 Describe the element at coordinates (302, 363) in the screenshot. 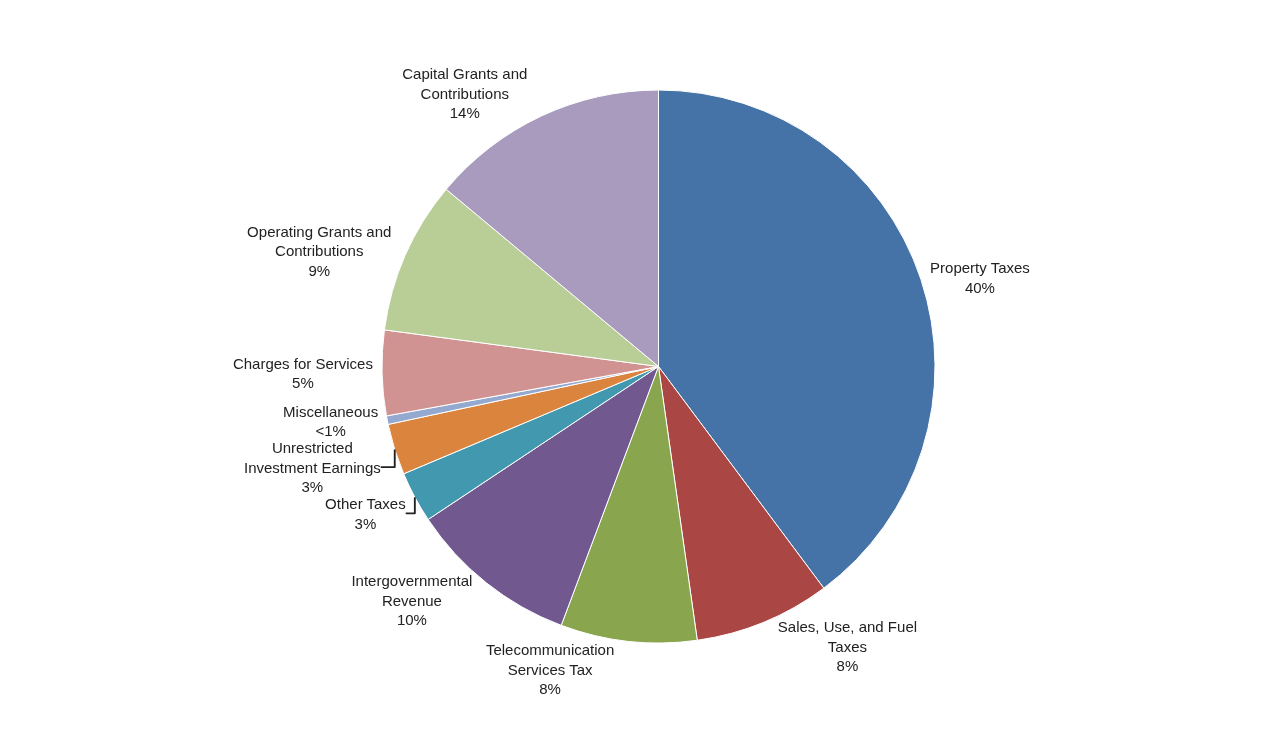

I see `slice-label: Charges for Services` at that location.